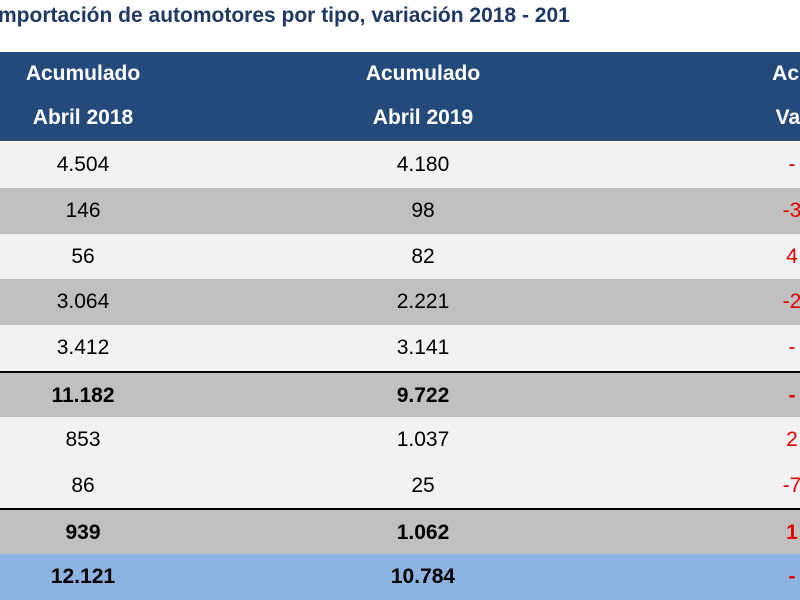 The height and width of the screenshot is (600, 800). I want to click on table-row: 3.412 3.141 -, so click(400, 348).